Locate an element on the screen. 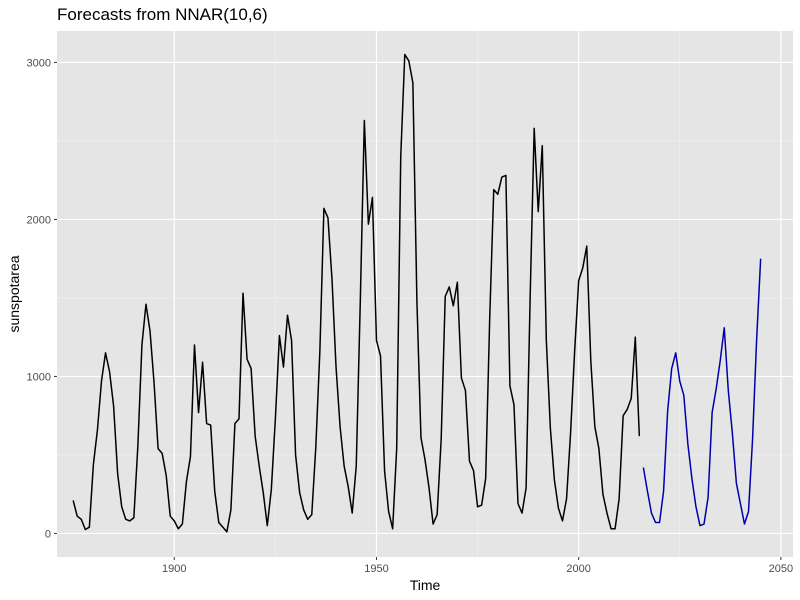  x-tick-label: 2000 is located at coordinates (578, 569).